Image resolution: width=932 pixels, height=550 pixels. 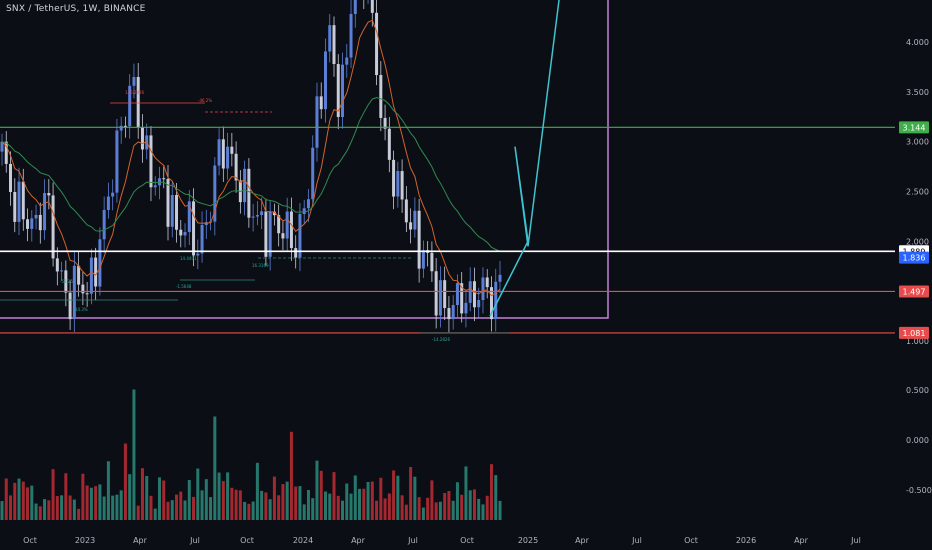 What do you see at coordinates (528, 540) in the screenshot?
I see `x-tick-label: 2025` at bounding box center [528, 540].